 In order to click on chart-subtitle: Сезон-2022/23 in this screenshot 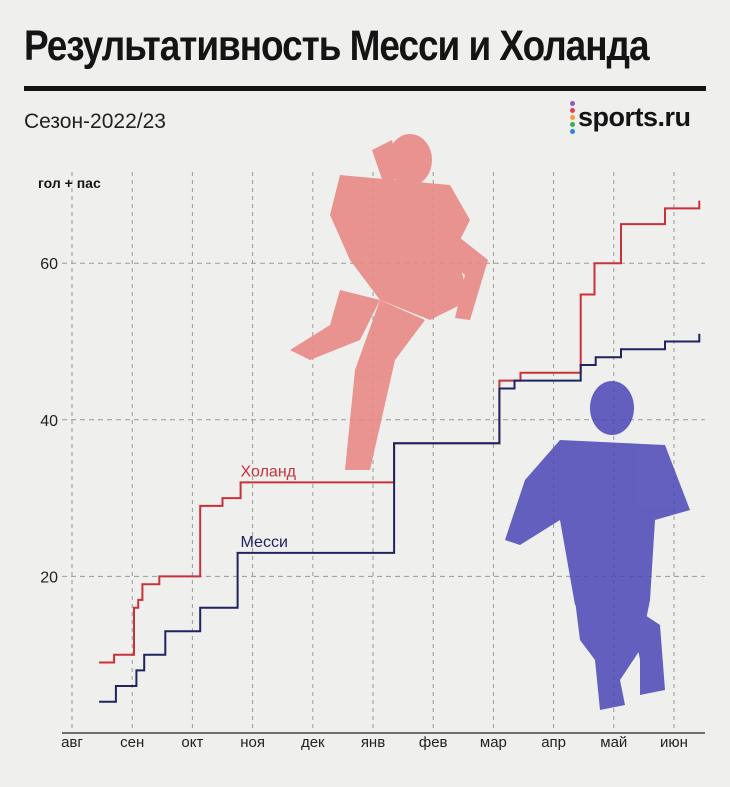, I will do `click(95, 121)`.